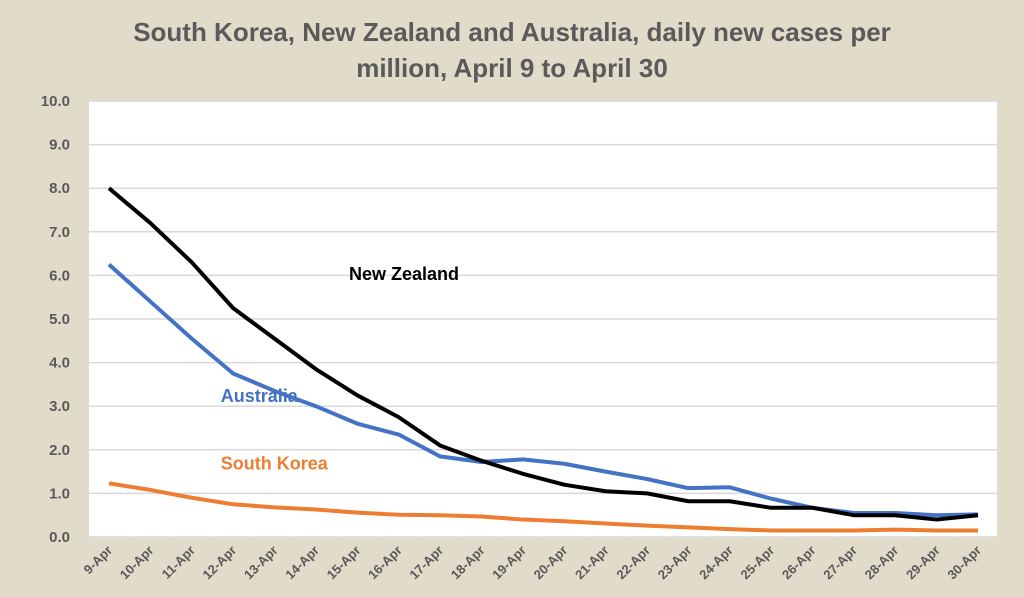 The width and height of the screenshot is (1024, 597). I want to click on x-tick-label: 12-Apr, so click(220, 563).